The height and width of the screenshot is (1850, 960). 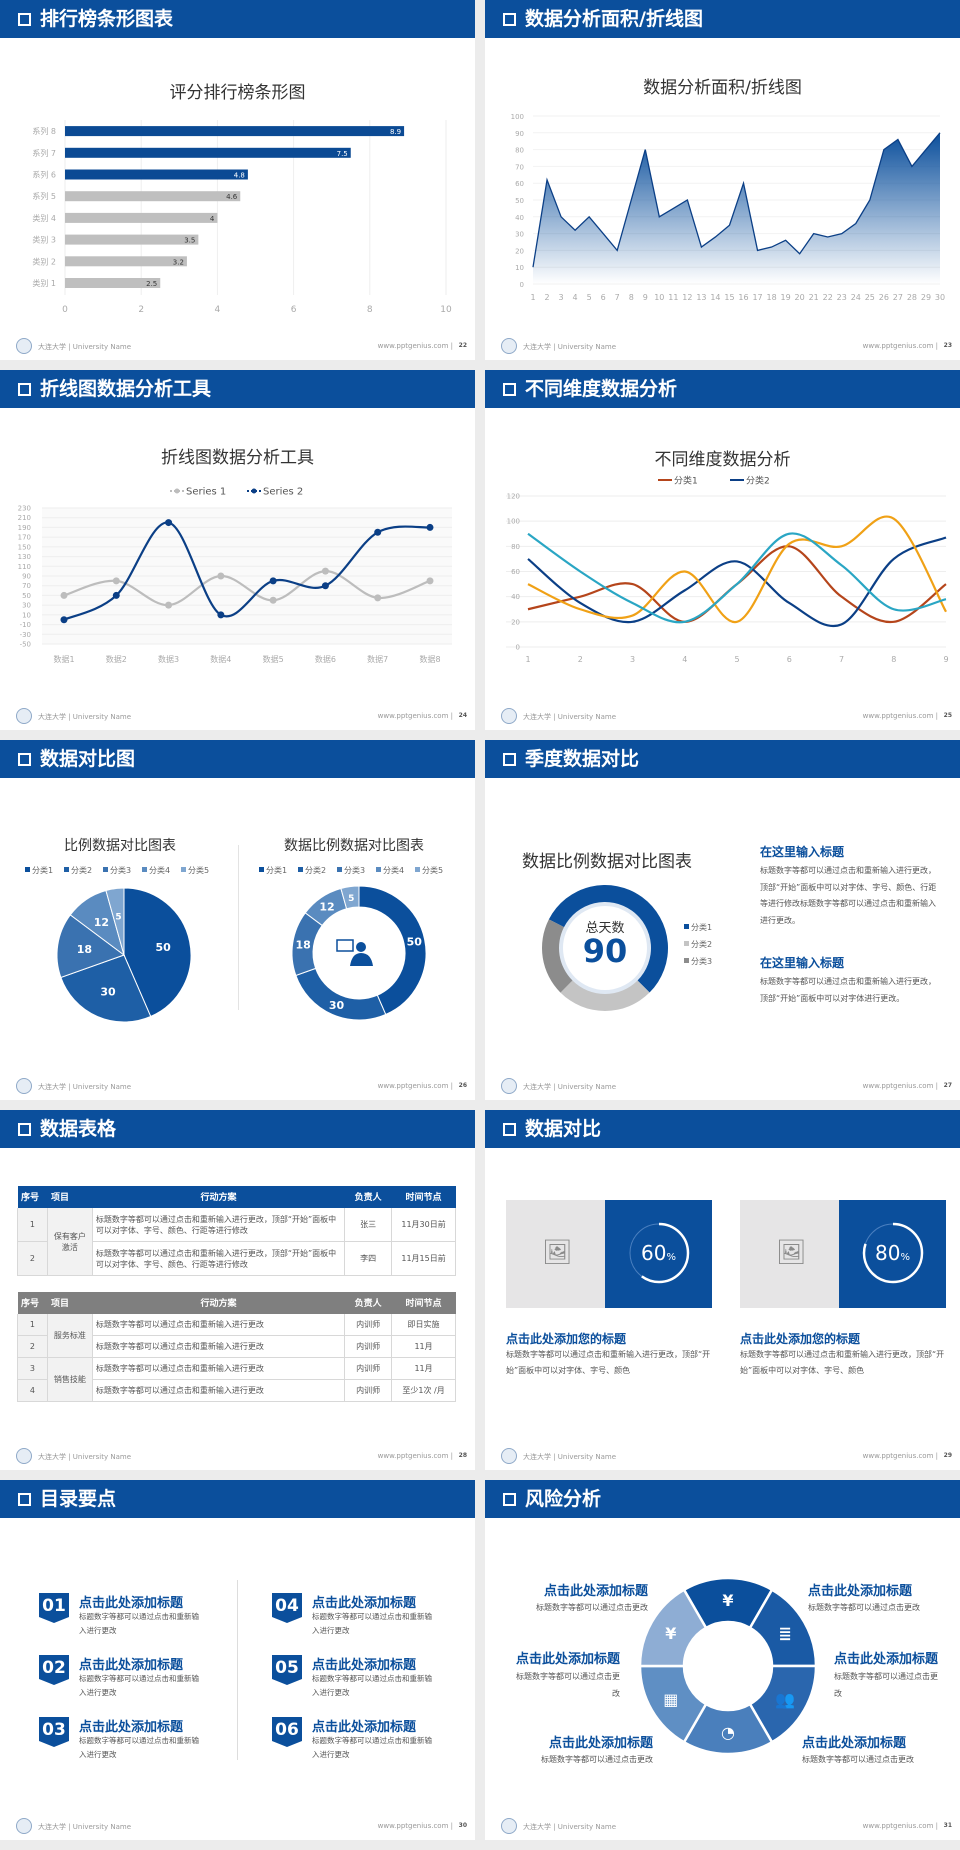 What do you see at coordinates (757, 297) in the screenshot?
I see `x-tick-label: 17` at bounding box center [757, 297].